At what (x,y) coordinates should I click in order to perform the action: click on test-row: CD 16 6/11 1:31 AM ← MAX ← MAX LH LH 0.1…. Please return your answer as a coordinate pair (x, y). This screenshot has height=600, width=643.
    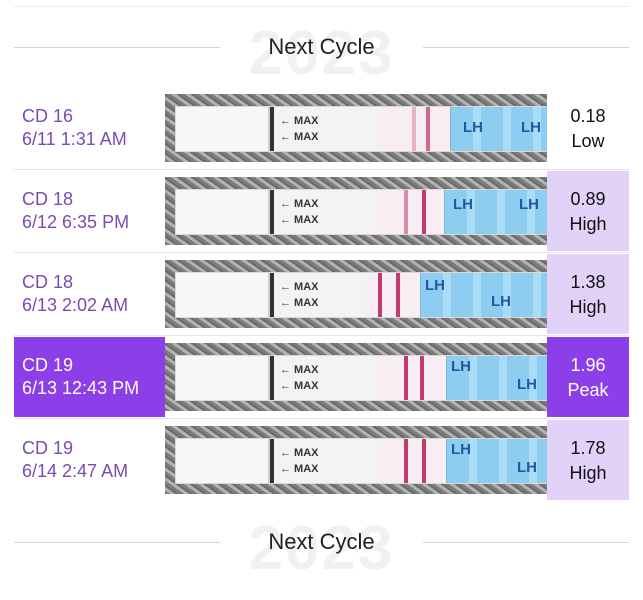
    Looking at the image, I should click on (321, 129).